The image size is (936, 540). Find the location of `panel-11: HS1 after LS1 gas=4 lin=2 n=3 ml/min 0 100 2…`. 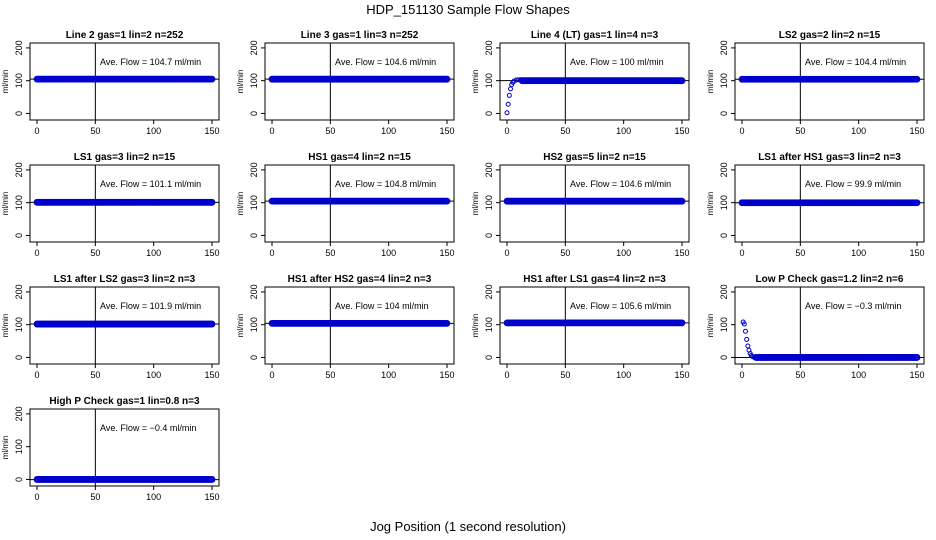

panel-11: HS1 after LS1 gas=4 lin=2 n=3 ml/min 0 100 2… is located at coordinates (580, 327).